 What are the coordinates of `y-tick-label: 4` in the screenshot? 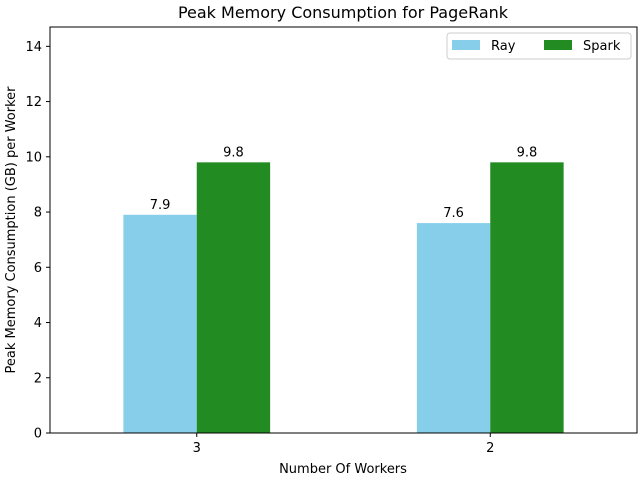 It's located at (38, 323).